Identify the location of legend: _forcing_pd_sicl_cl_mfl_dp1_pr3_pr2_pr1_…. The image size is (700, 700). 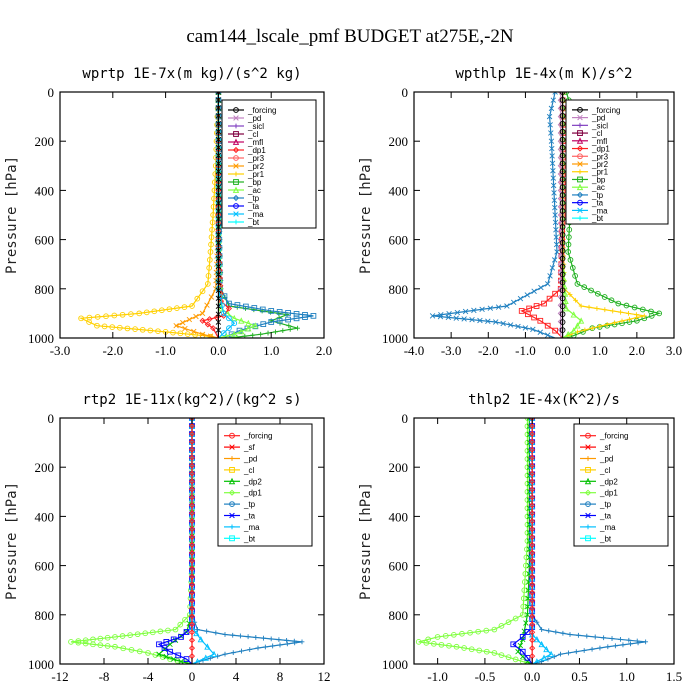
(617, 162).